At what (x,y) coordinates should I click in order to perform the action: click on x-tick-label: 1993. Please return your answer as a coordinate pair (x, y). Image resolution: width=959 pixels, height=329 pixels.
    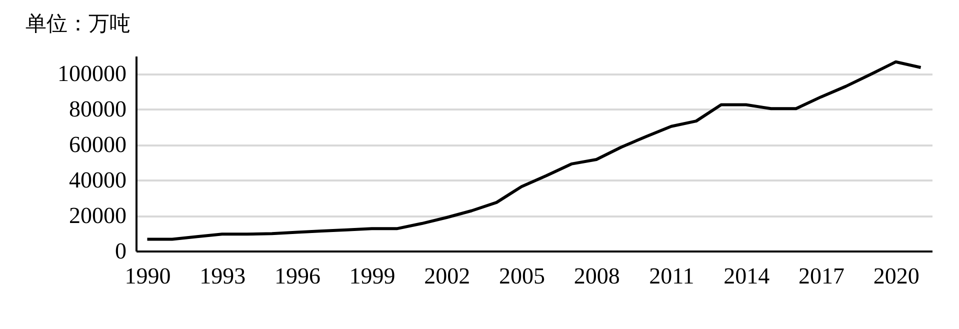
    Looking at the image, I should click on (223, 276).